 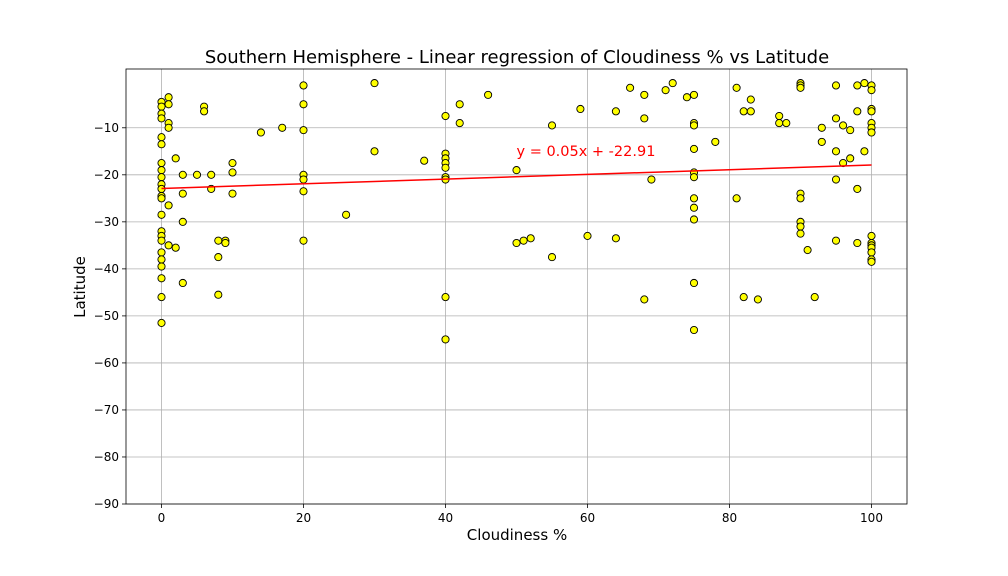 I want to click on y-axis-ticks: −90 −80 −70 −60 −50 −40 −30 −20 −10, so click(x=110, y=316).